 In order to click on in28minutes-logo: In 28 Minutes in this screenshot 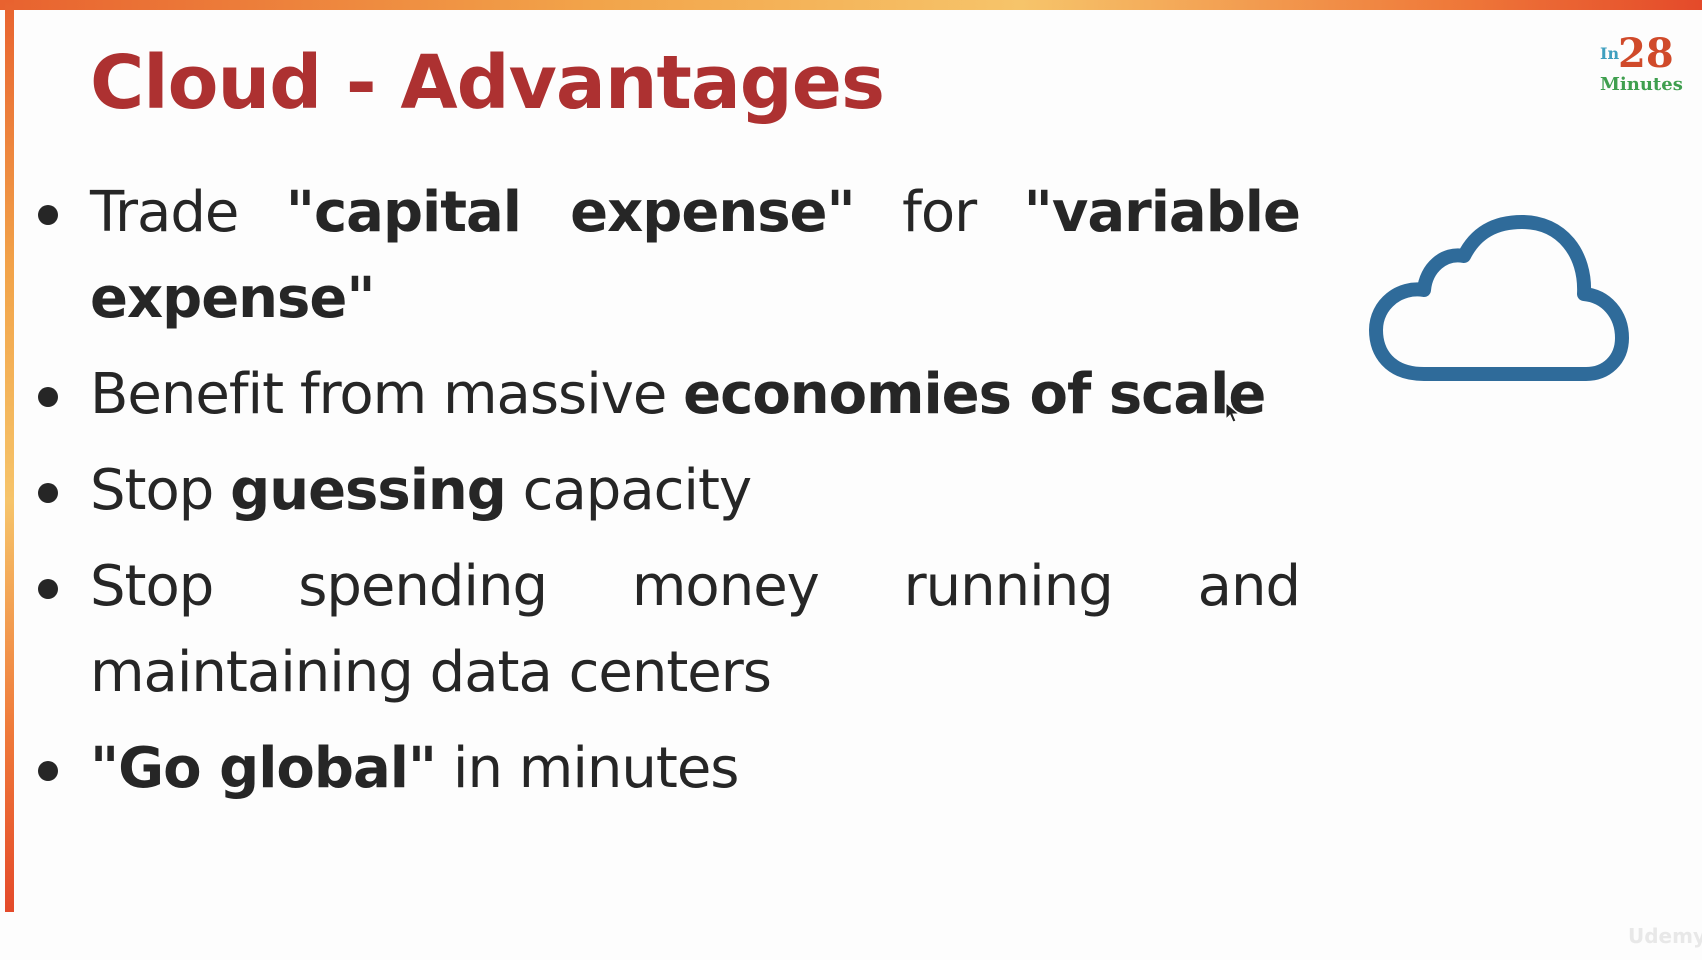, I will do `click(1636, 63)`.